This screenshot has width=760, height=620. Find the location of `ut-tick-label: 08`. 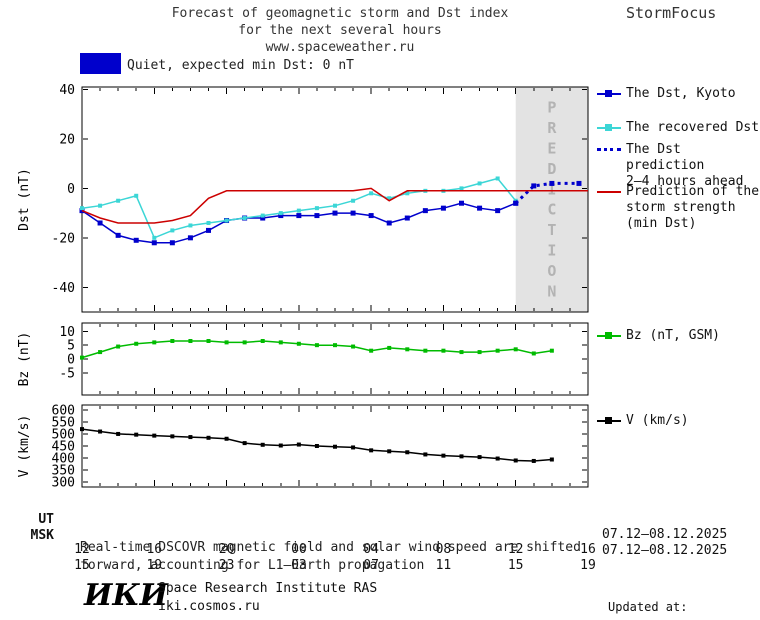

ut-tick-label: 08 is located at coordinates (443, 549).